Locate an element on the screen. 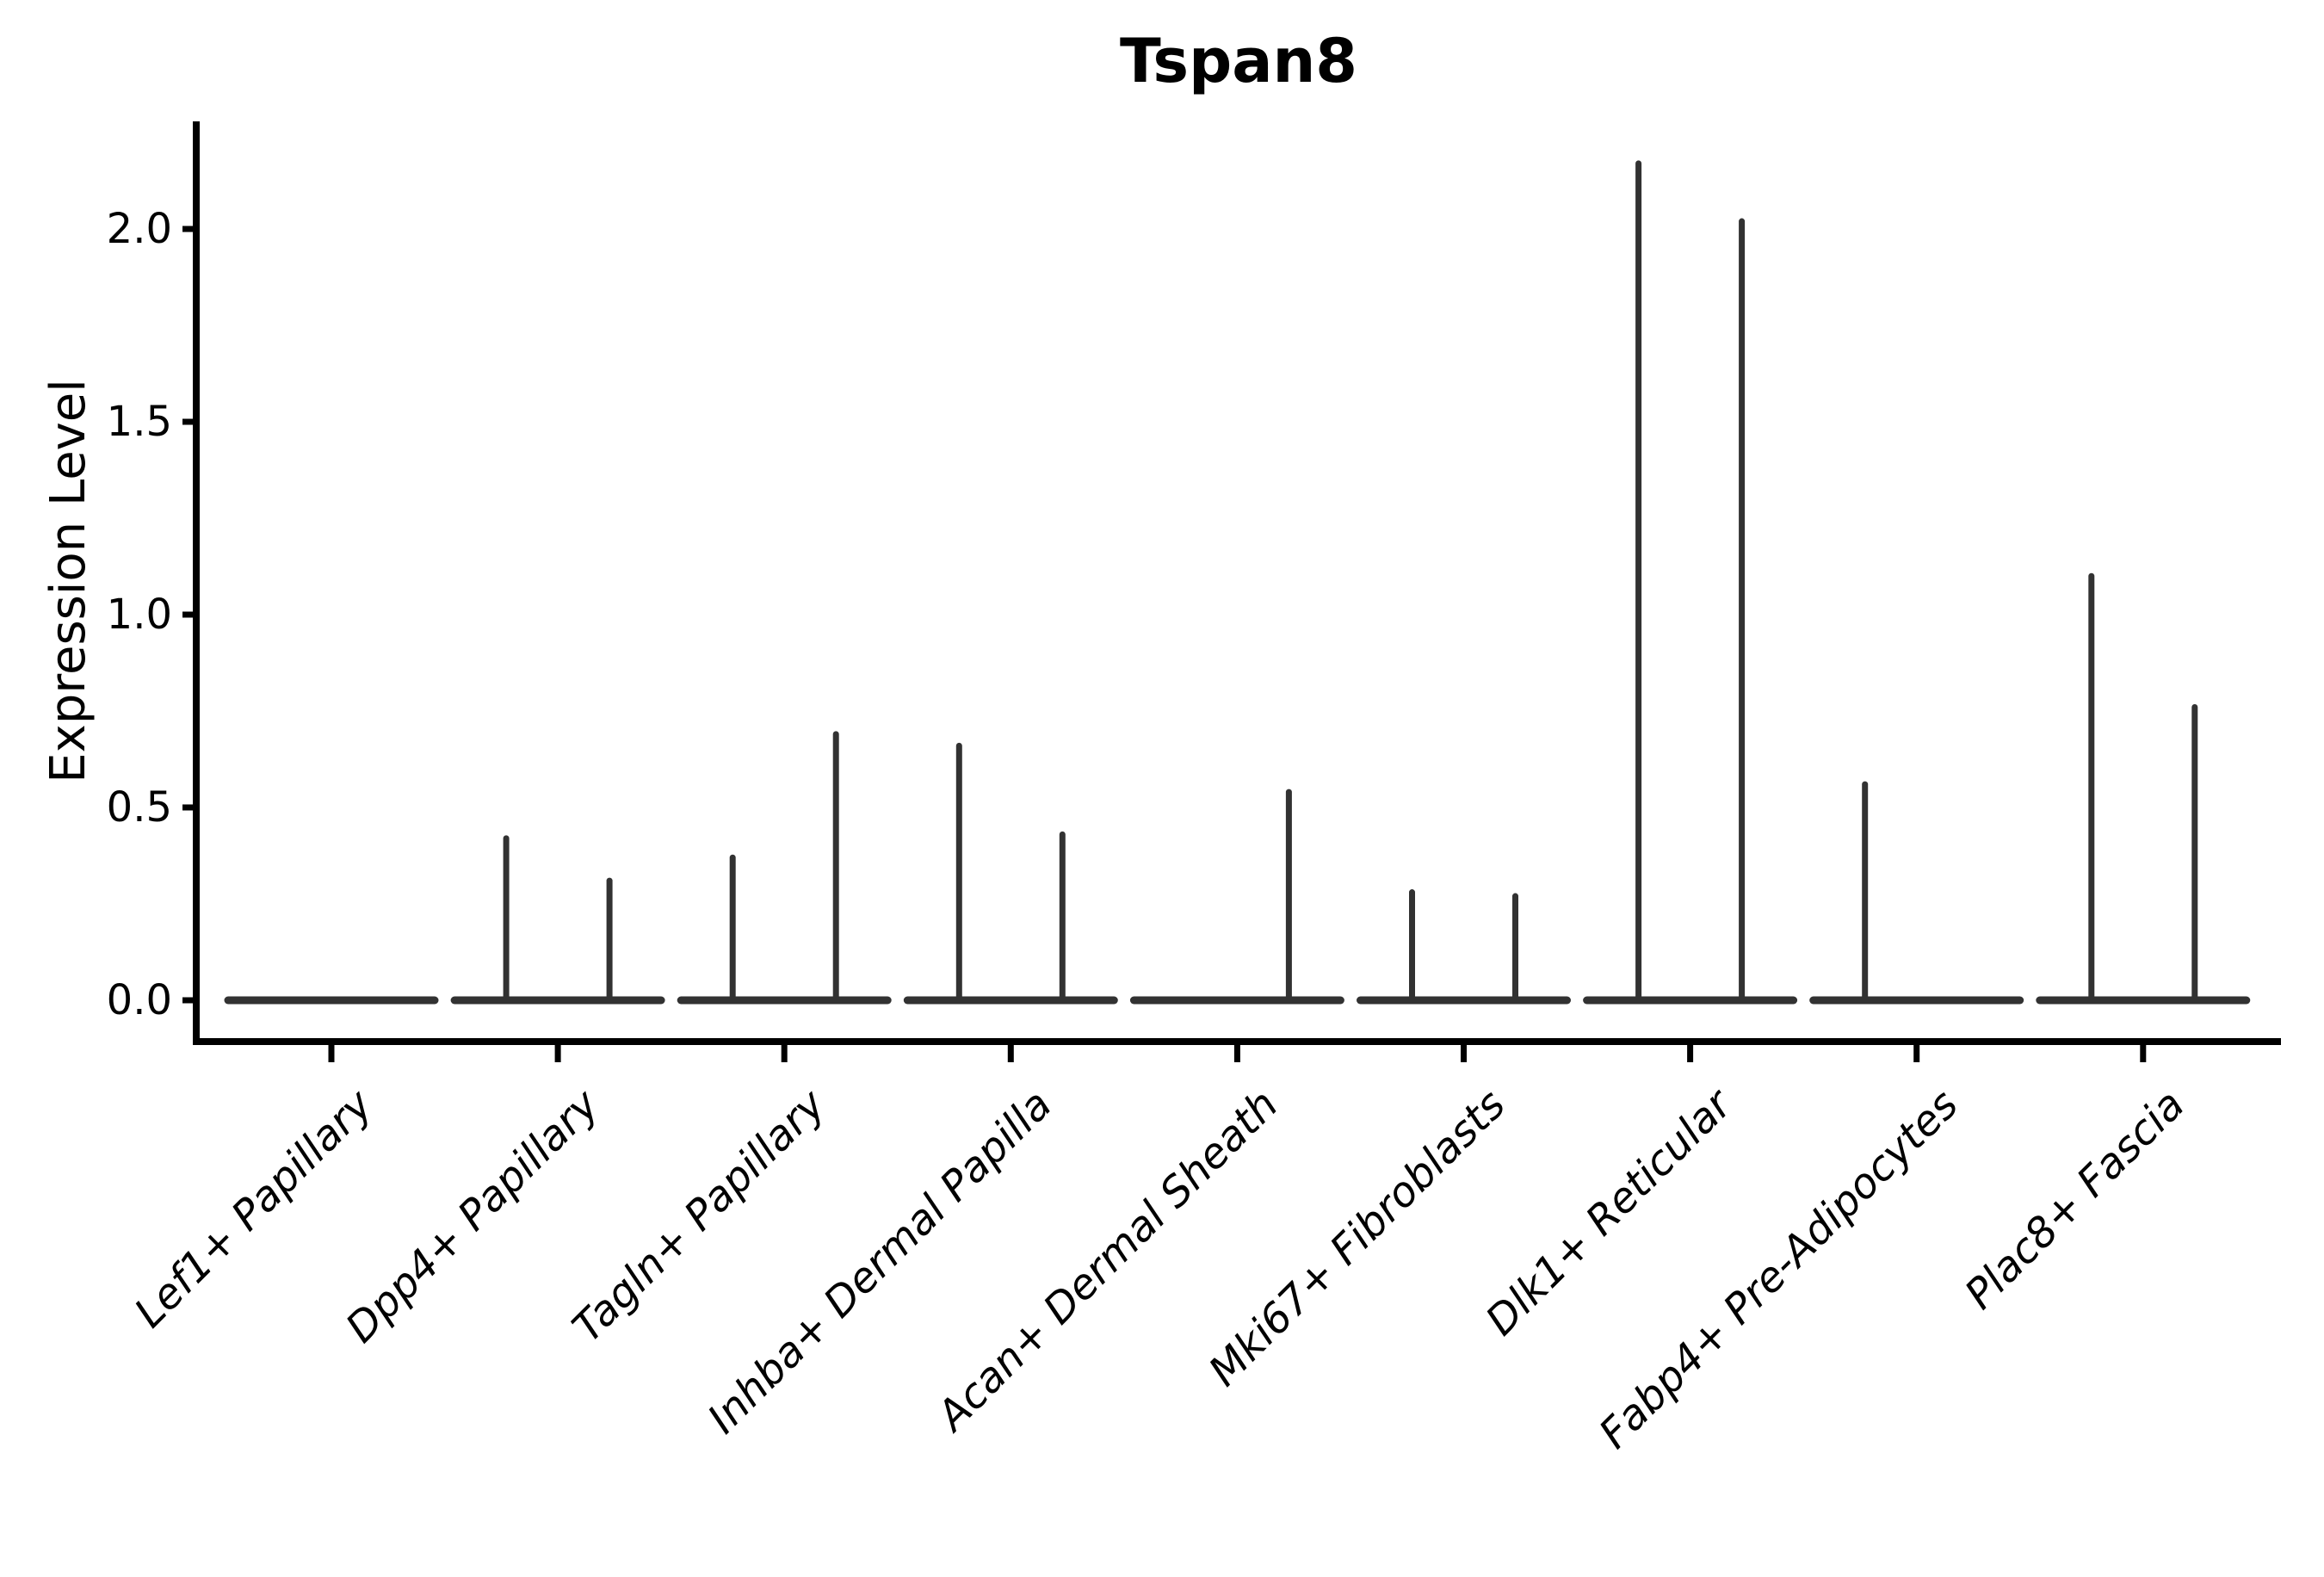  plot-title: Tspan8 is located at coordinates (1238, 61).